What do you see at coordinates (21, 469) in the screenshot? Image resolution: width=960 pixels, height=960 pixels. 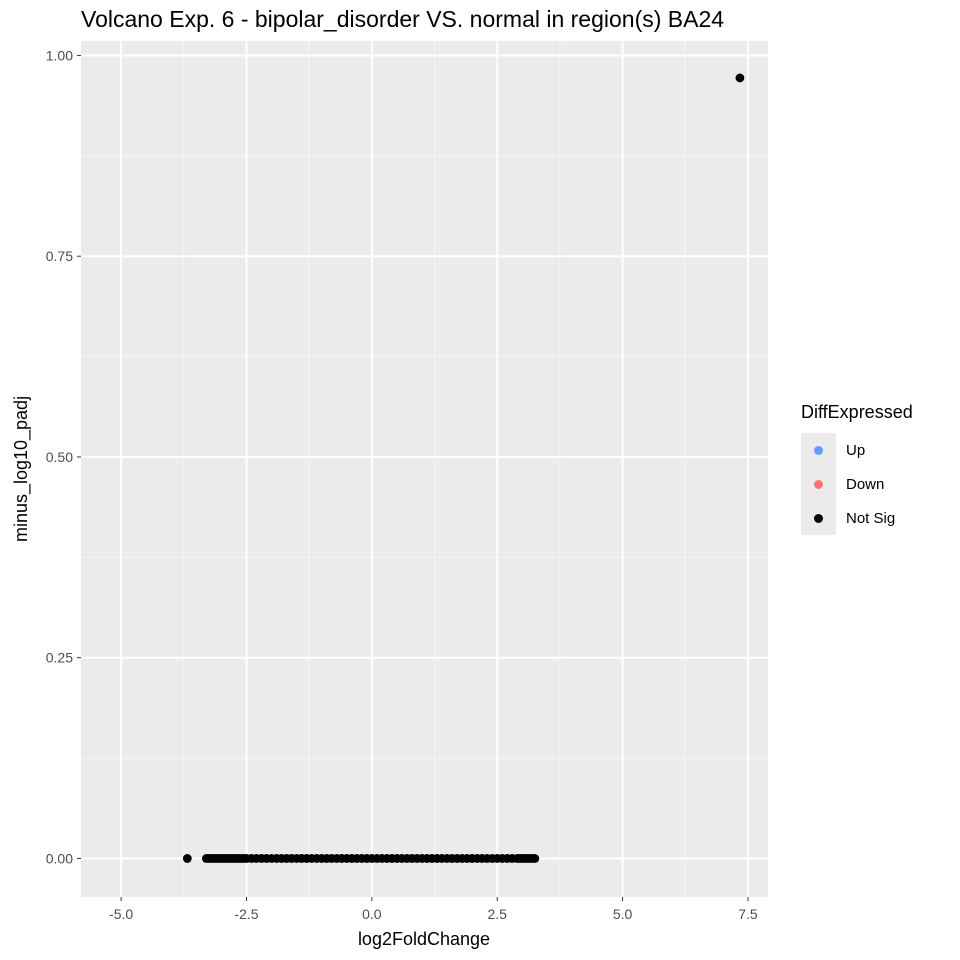 I see `y-axis-title: minus_log10_padj` at bounding box center [21, 469].